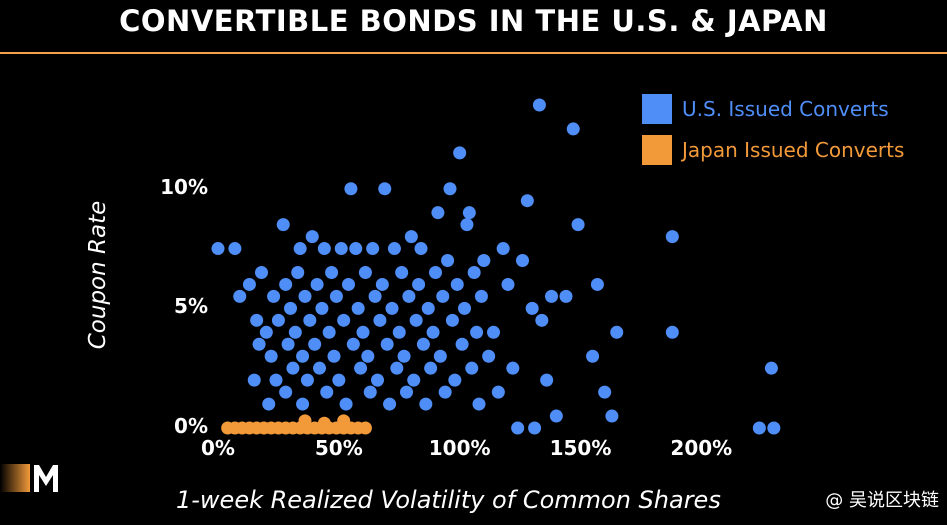 This screenshot has width=947, height=525. What do you see at coordinates (29, 478) in the screenshot?
I see `brand-logo-icon` at bounding box center [29, 478].